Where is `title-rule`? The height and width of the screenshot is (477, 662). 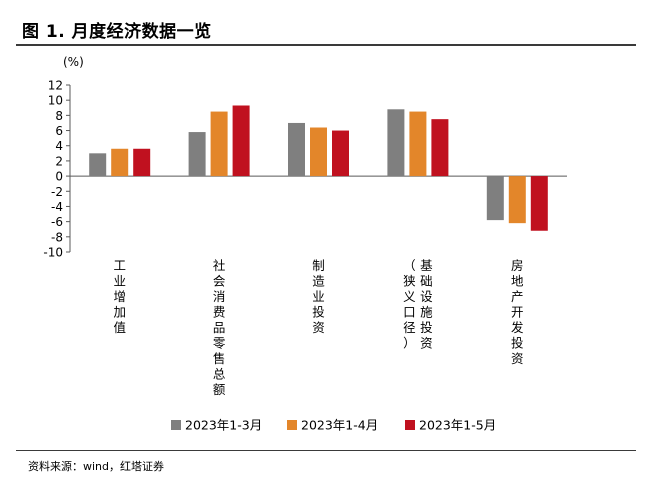 title-rule is located at coordinates (326, 45).